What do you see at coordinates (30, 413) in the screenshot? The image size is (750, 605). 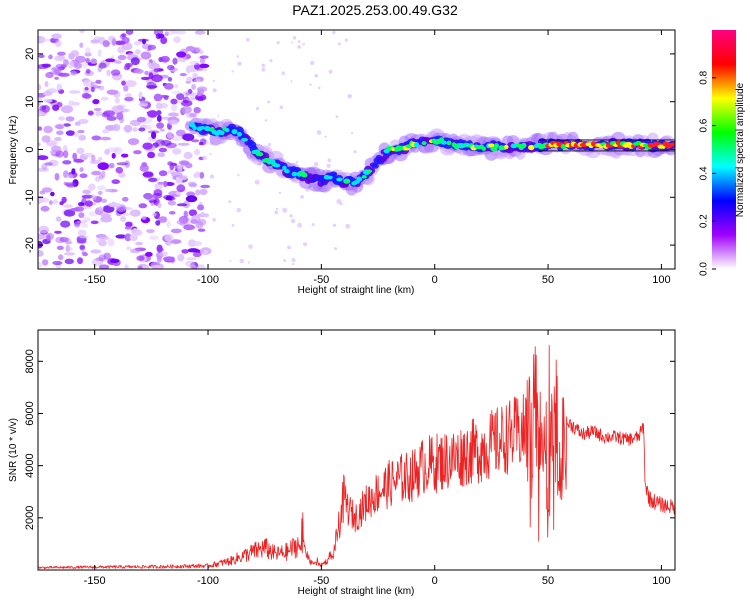 I see `snr-y-tick-label-6000: 6000` at bounding box center [30, 413].